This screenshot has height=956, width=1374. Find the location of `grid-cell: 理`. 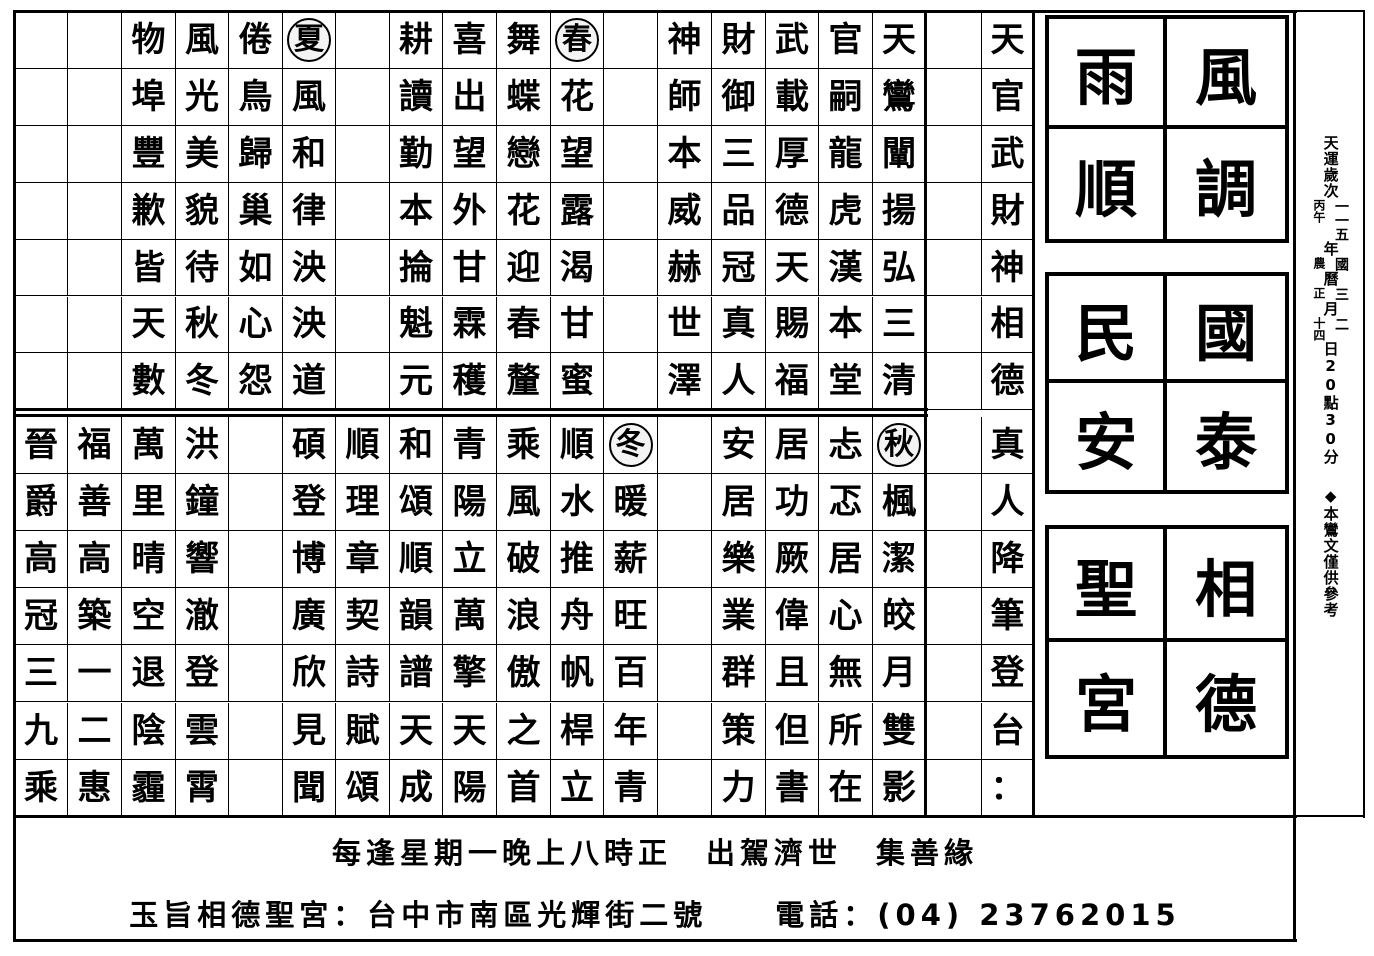

grid-cell: 理 is located at coordinates (363, 503).